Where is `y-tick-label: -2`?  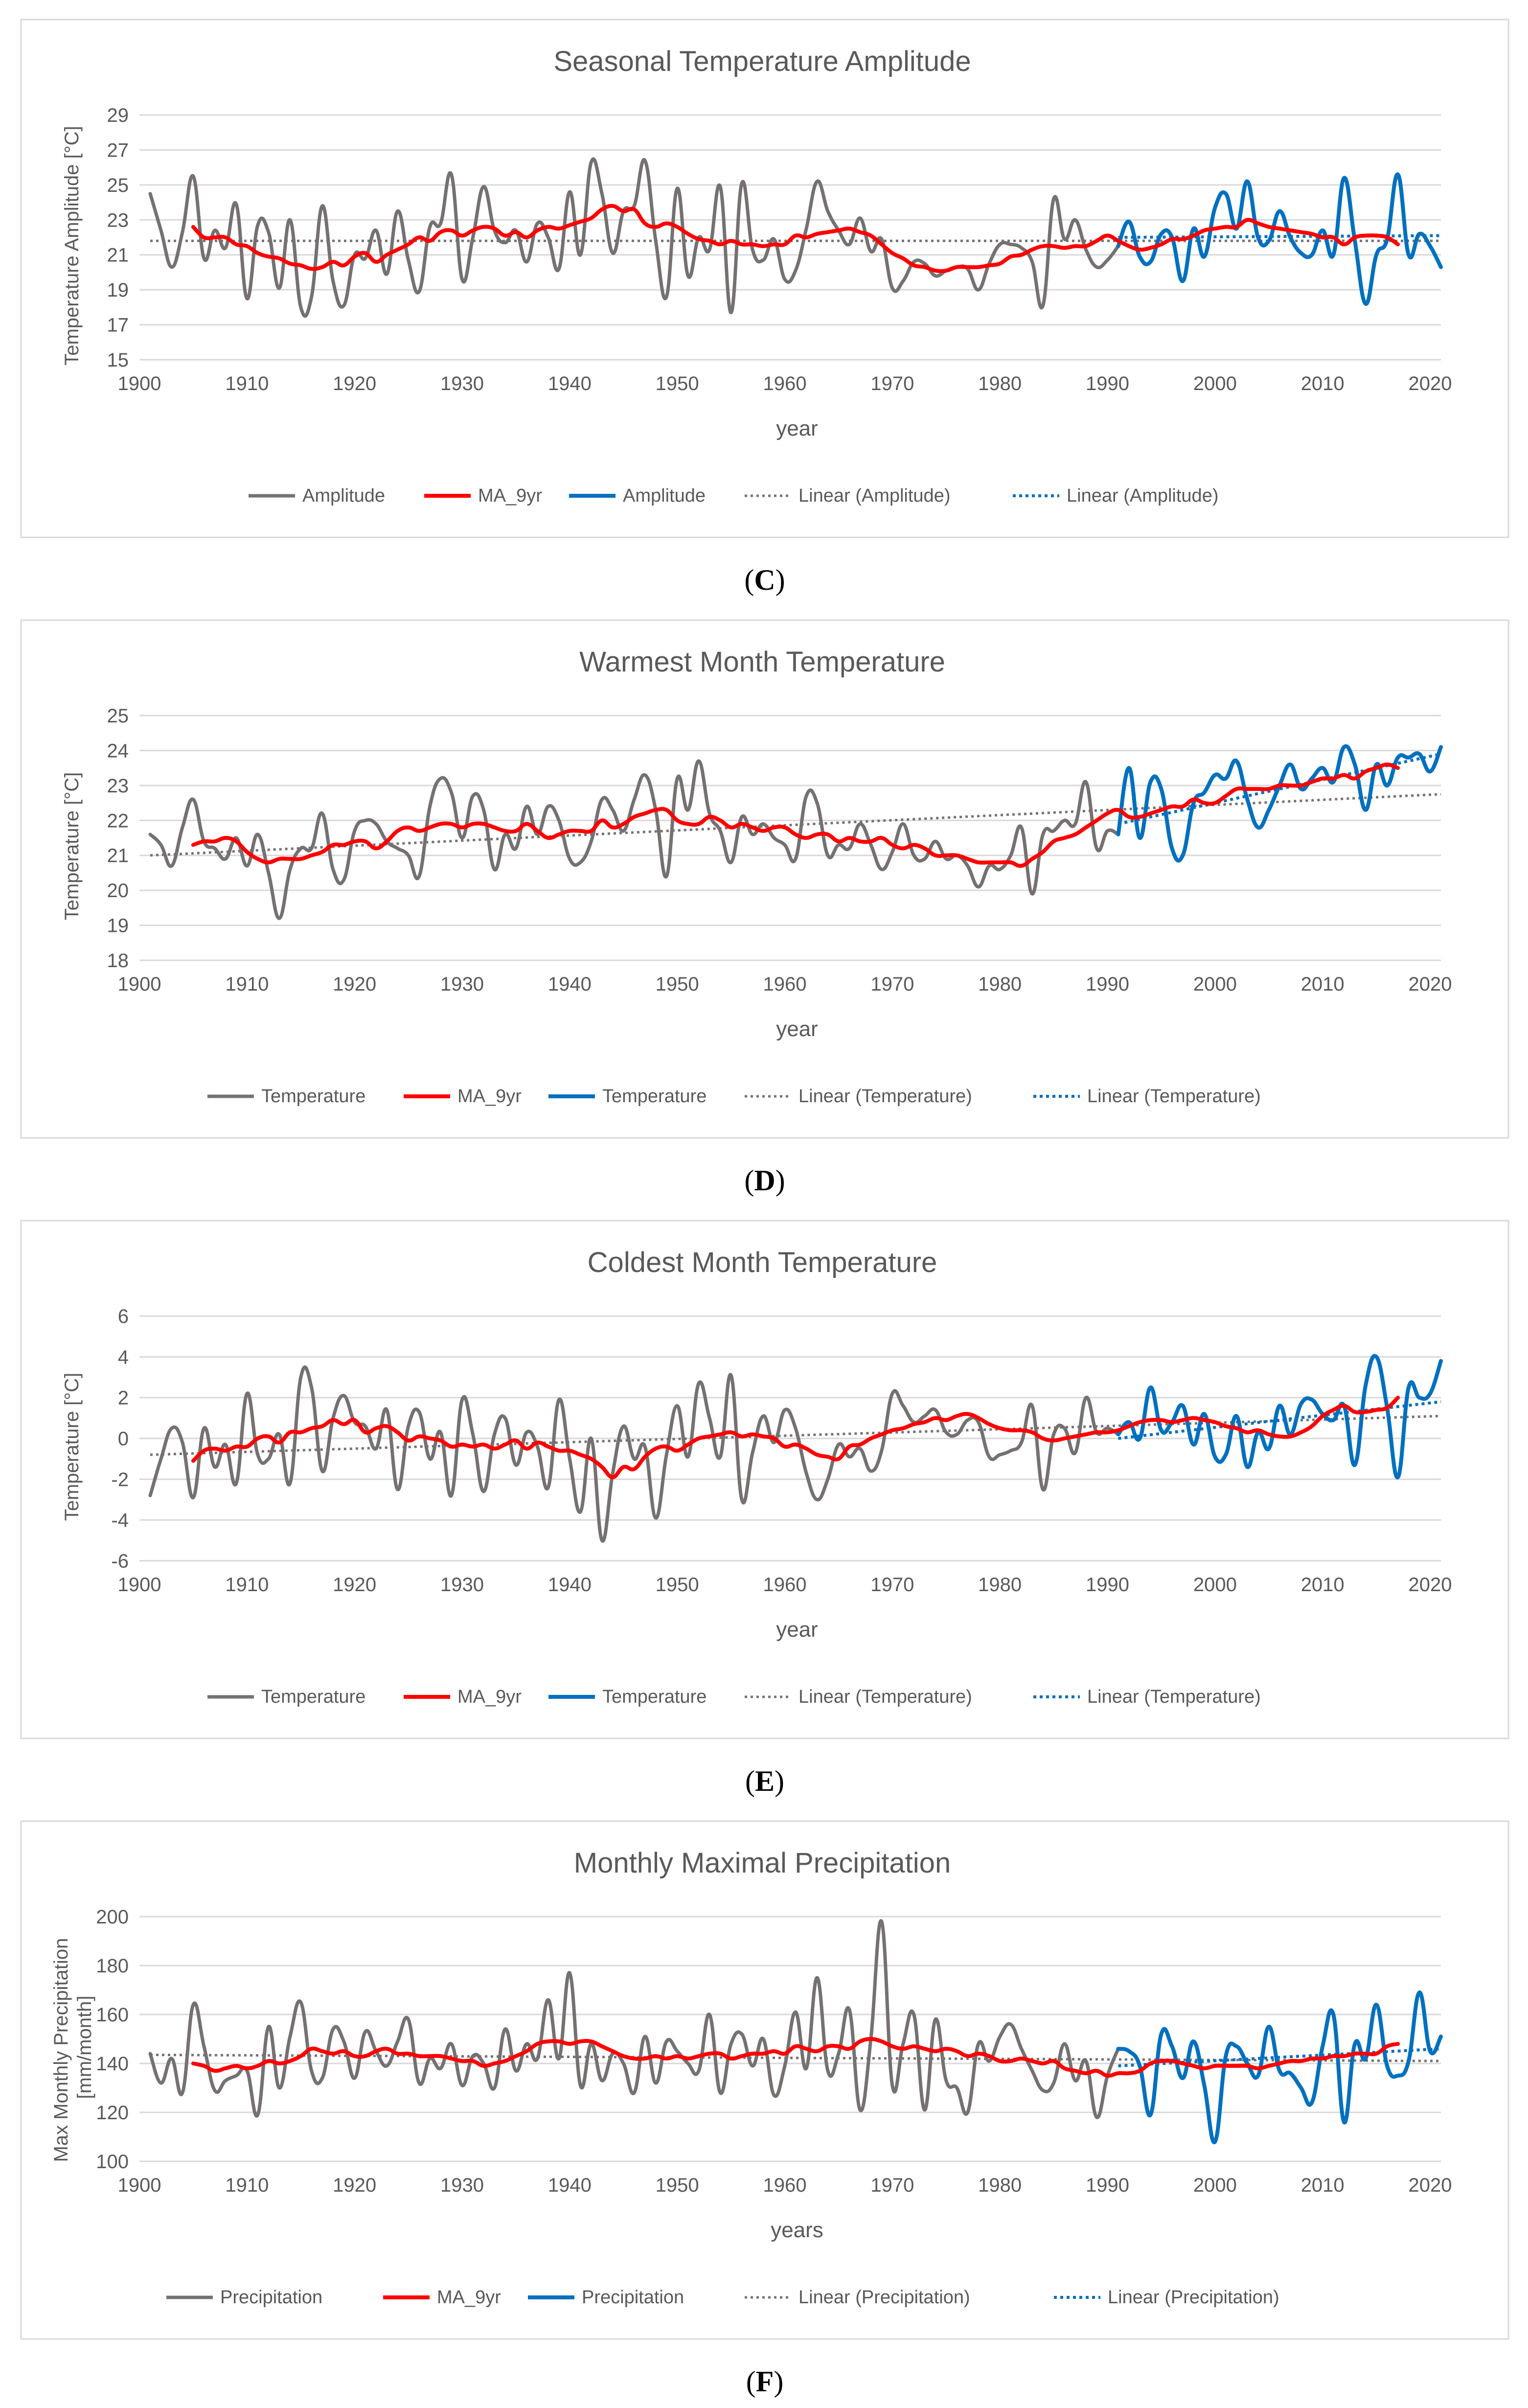 y-tick-label: -2 is located at coordinates (120, 1479).